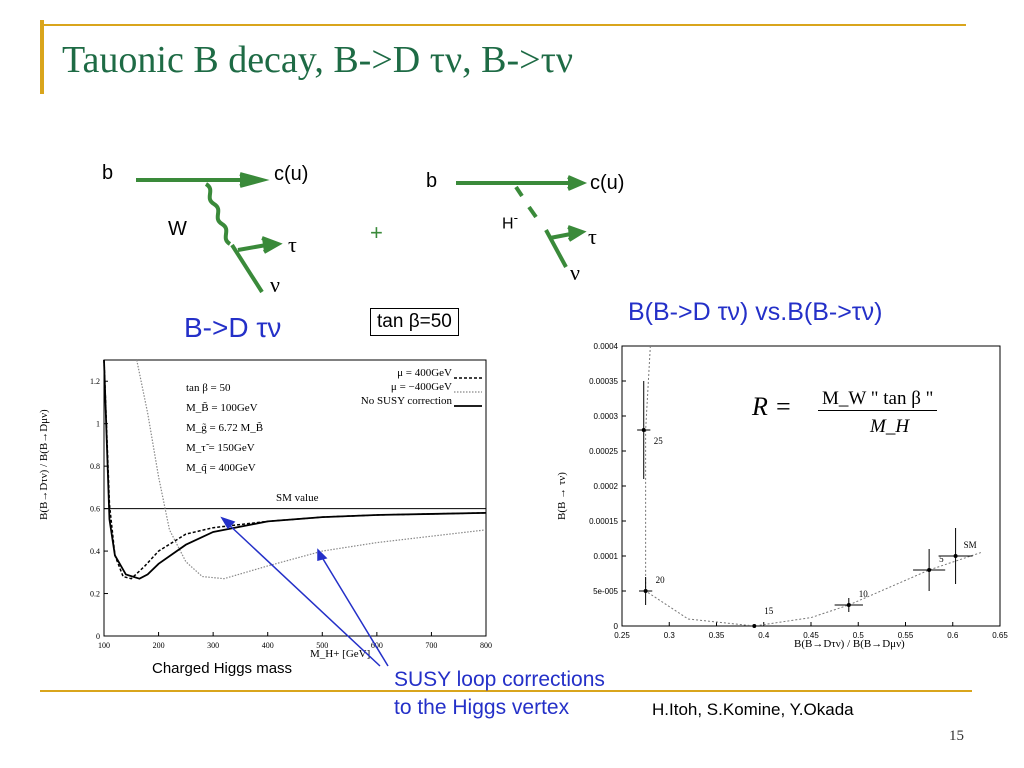 This screenshot has height=768, width=1024. Describe the element at coordinates (268, 645) in the screenshot. I see `x-tick-label: 400` at that location.